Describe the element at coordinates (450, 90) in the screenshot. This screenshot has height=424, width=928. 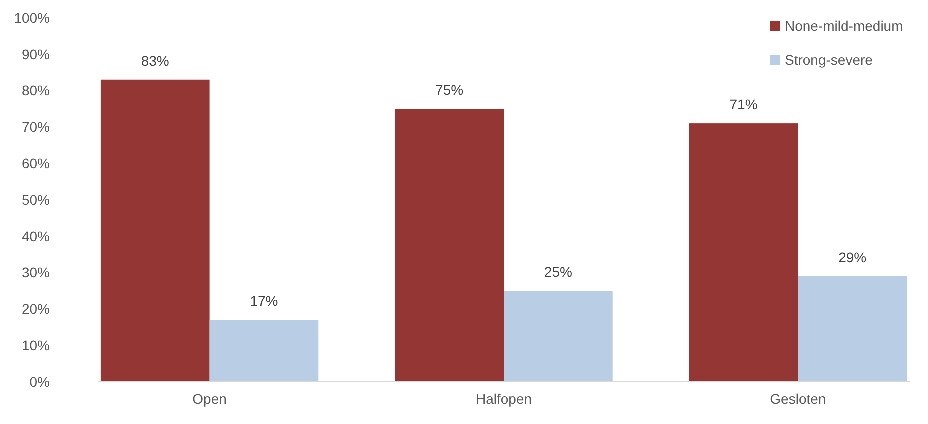
I see `data-label: 75%` at that location.